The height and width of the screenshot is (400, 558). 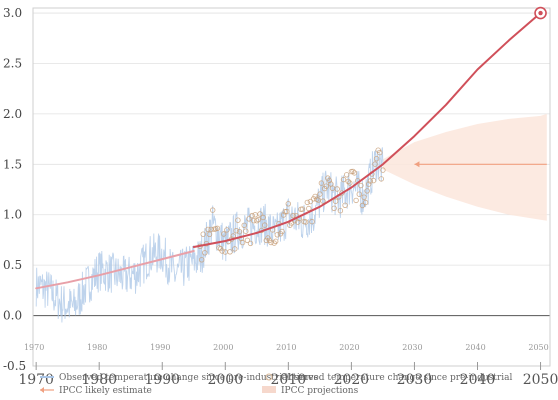 What do you see at coordinates (12, 114) in the screenshot?
I see `y-tick-label: 2.0` at bounding box center [12, 114].